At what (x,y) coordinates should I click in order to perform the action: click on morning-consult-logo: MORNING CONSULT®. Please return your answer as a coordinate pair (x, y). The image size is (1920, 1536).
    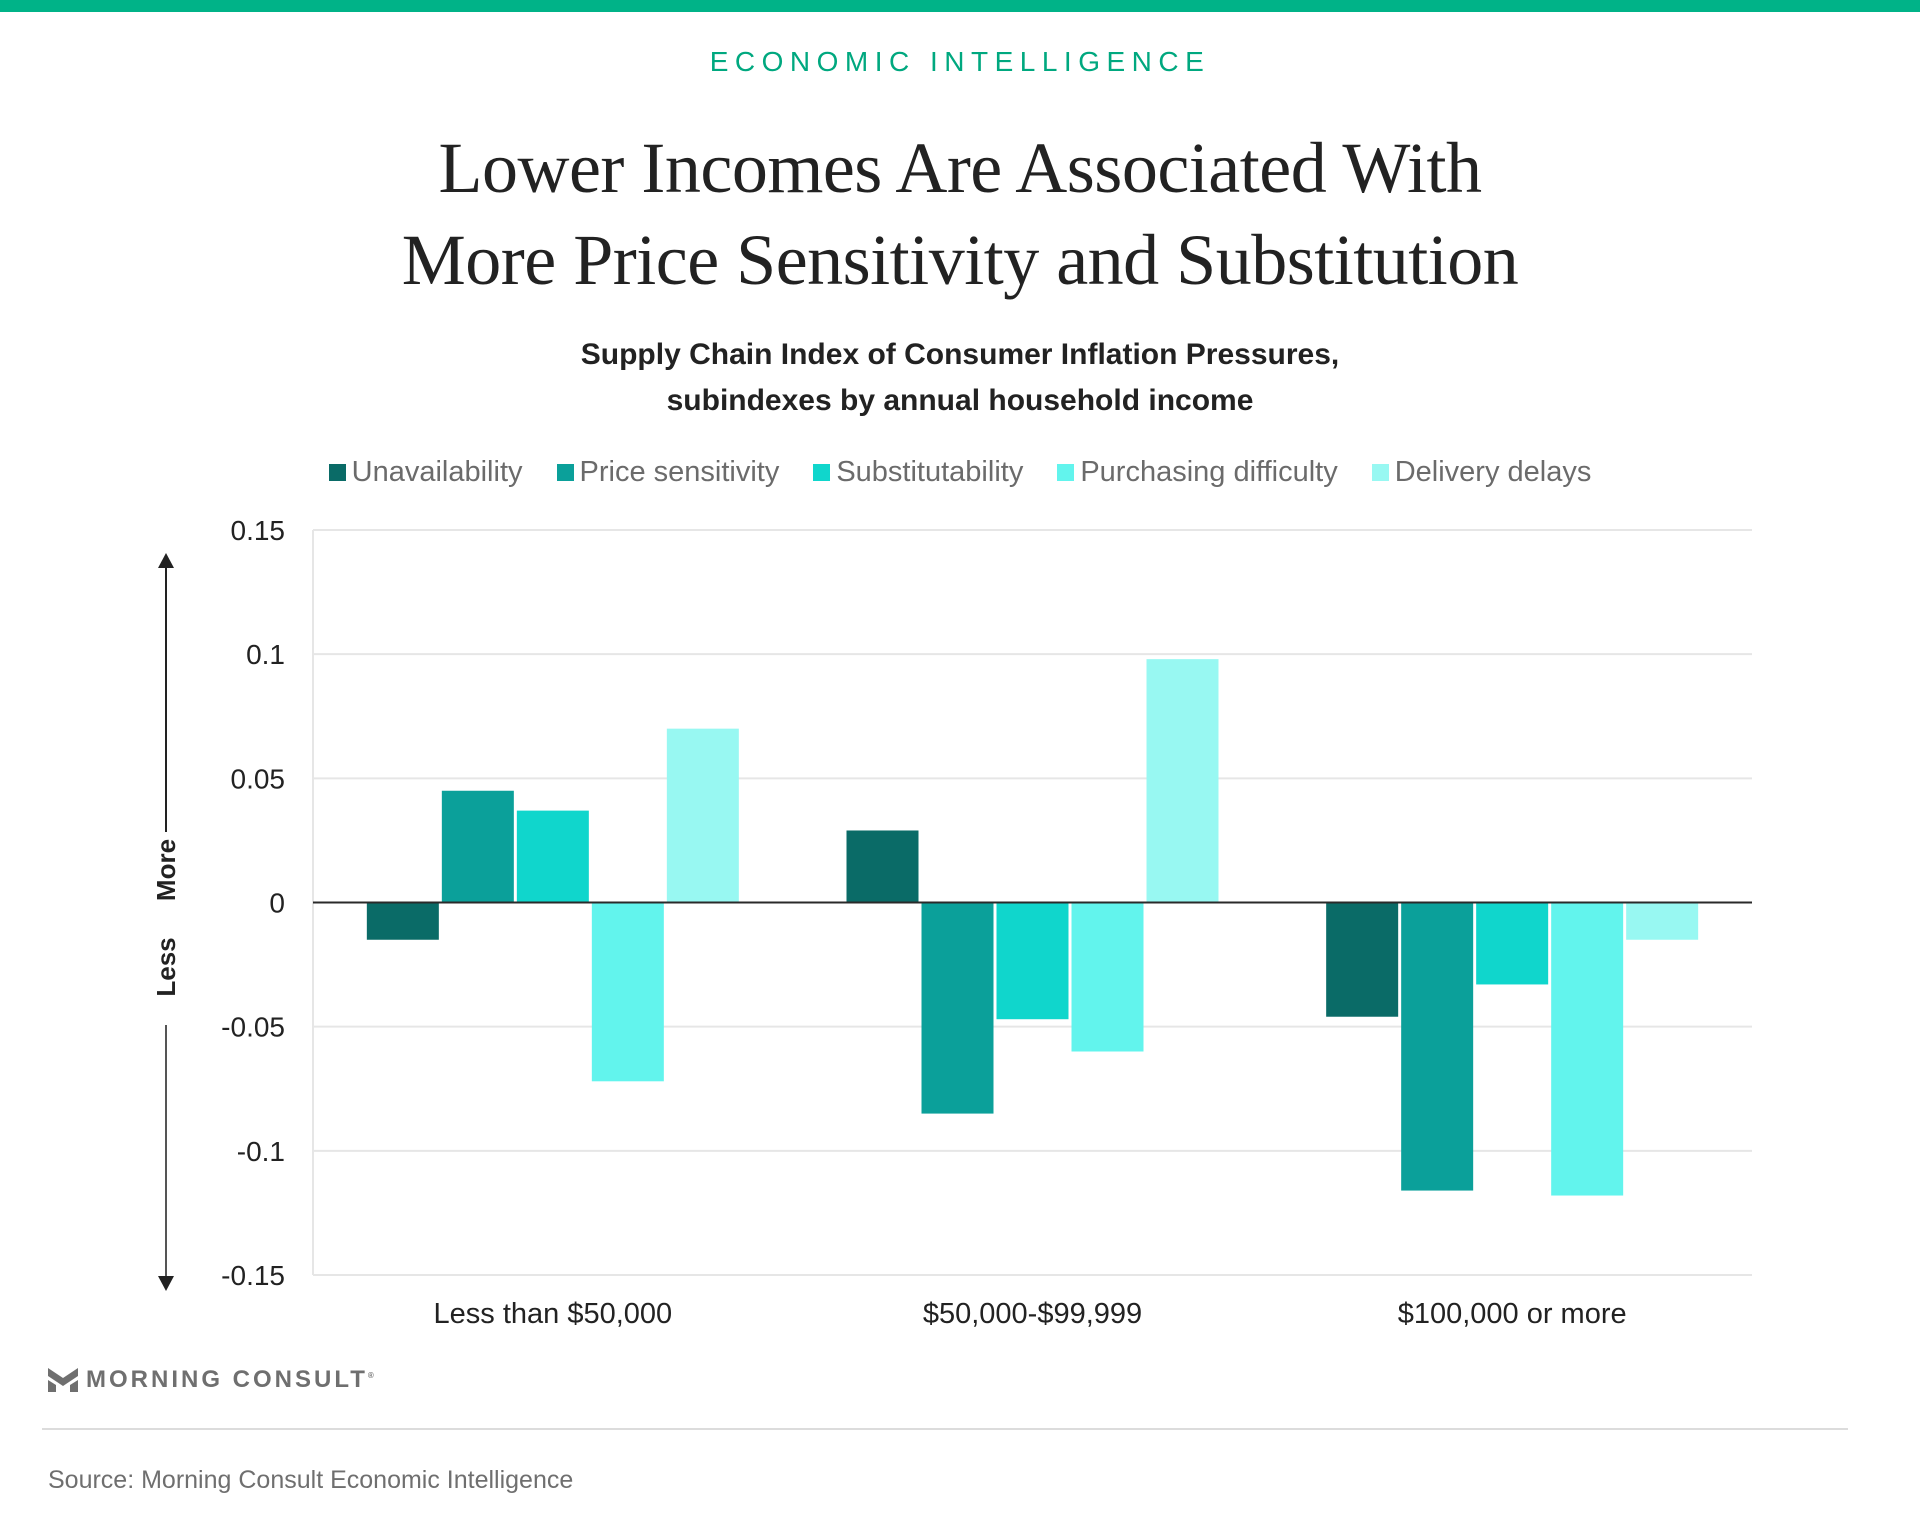
    Looking at the image, I should click on (211, 1380).